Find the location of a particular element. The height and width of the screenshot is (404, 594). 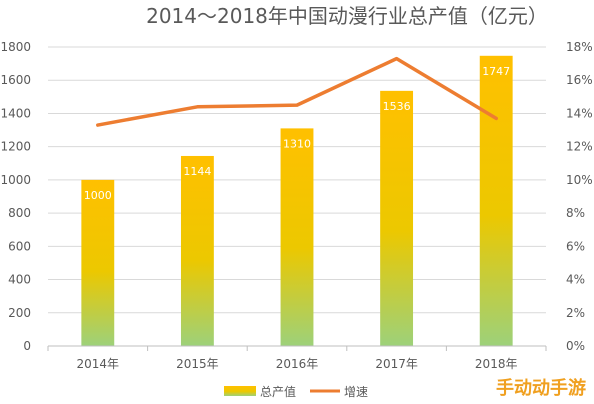

y-tick-label: 400 is located at coordinates (19, 280).